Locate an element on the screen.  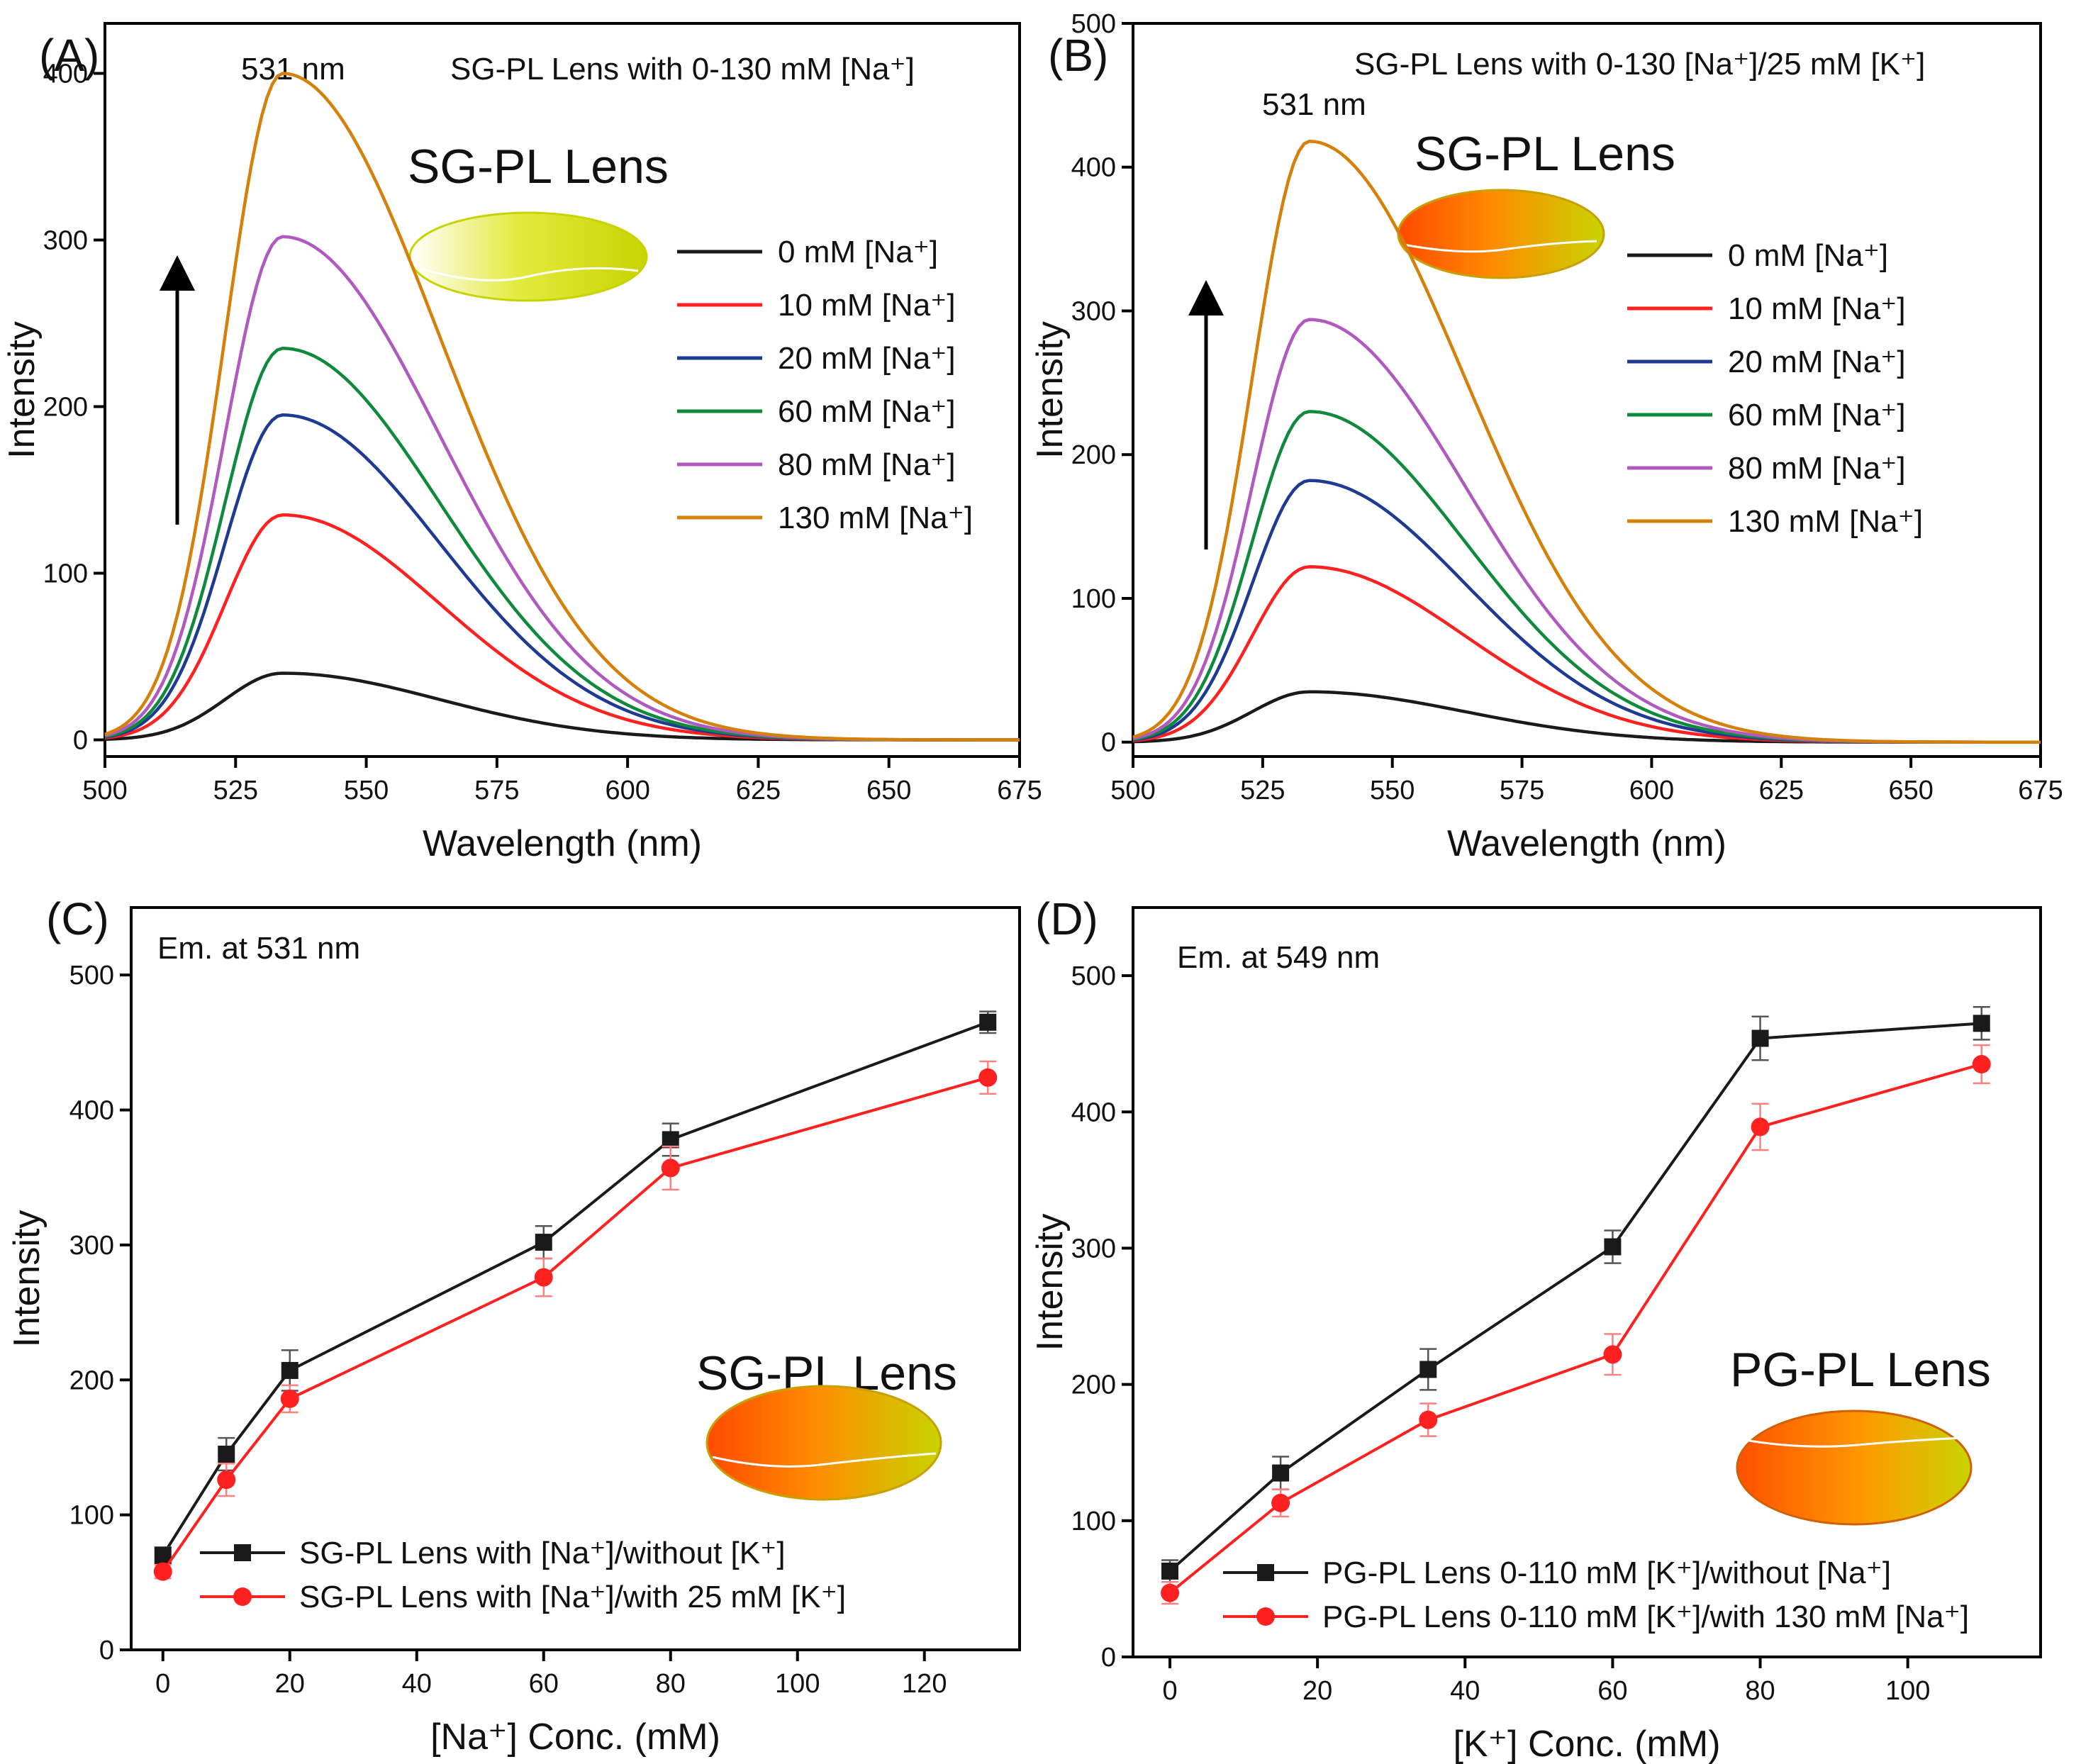
x-tick-label: 40 is located at coordinates (417, 1684).